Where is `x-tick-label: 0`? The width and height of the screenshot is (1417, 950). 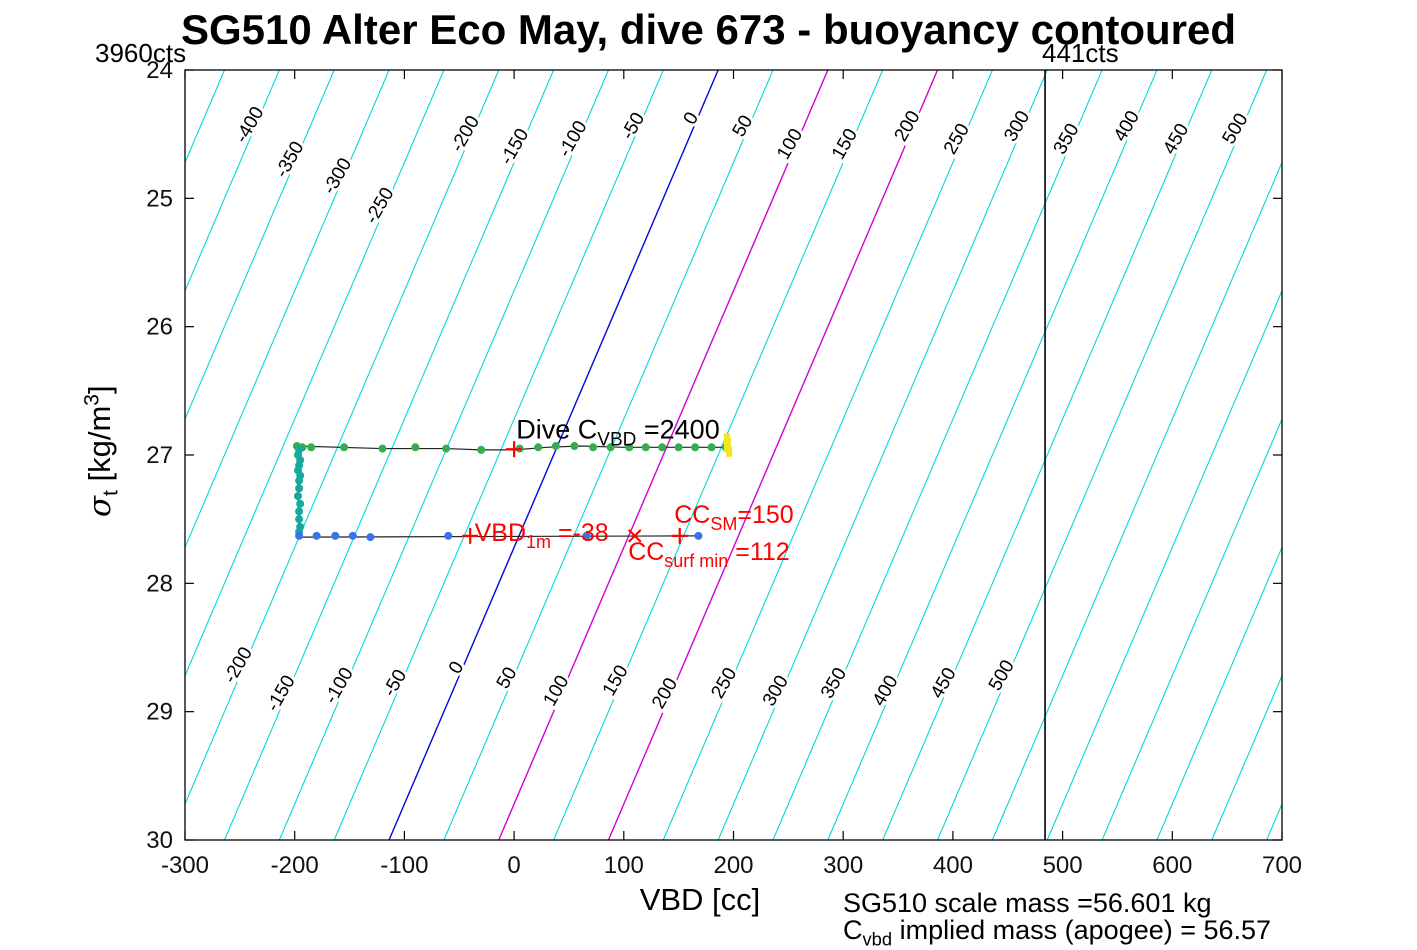
x-tick-label: 0 is located at coordinates (513, 865).